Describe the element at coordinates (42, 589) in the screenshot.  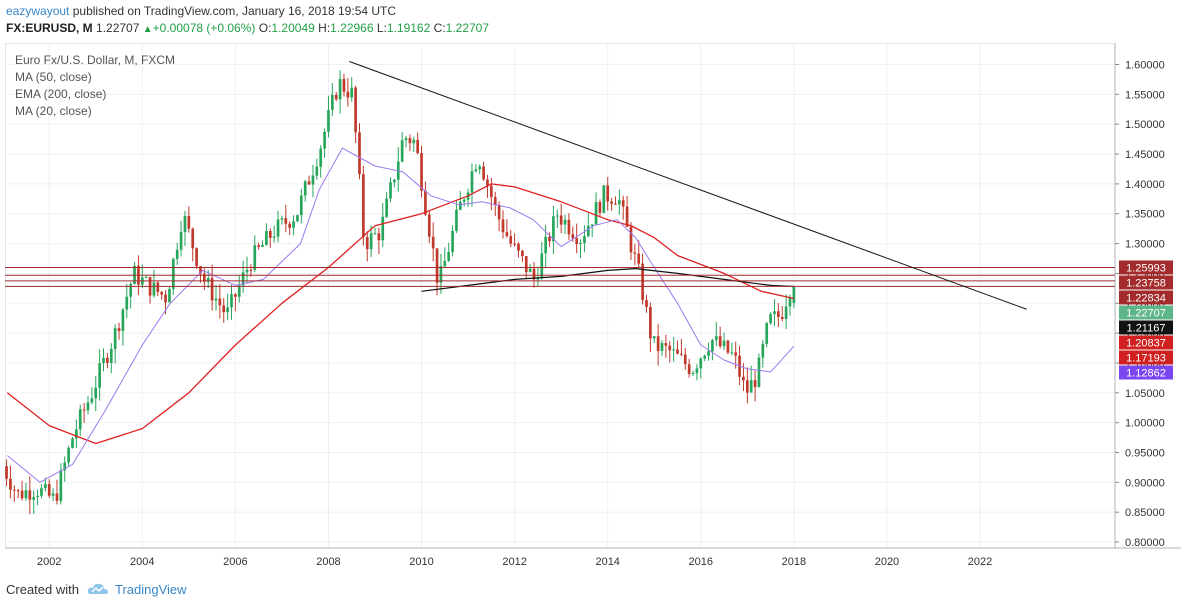
I see `created-with-text: Created with` at that location.